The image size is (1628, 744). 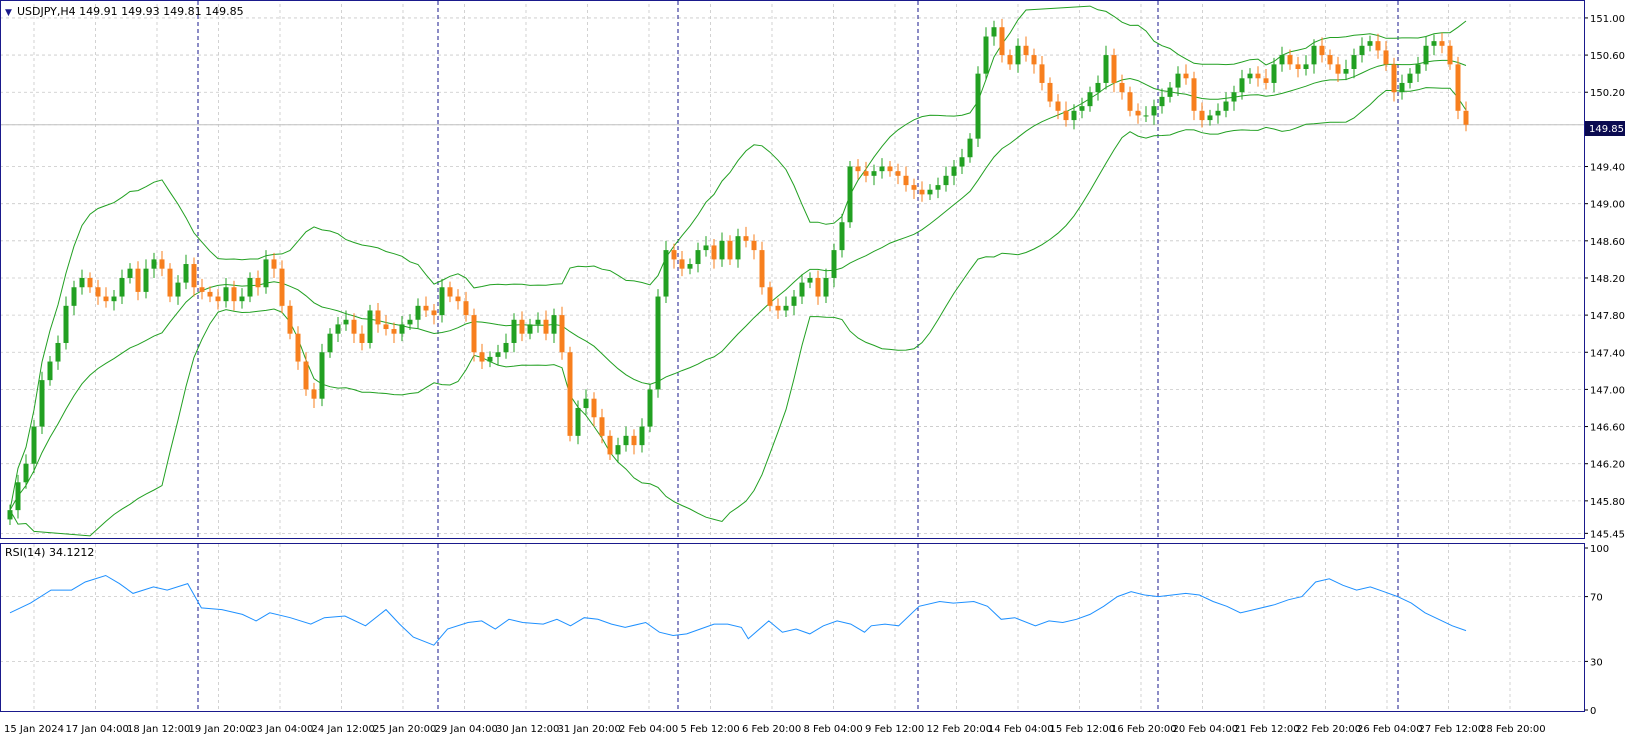 I want to click on collapse-arrow-icon: ▼, so click(x=8, y=13).